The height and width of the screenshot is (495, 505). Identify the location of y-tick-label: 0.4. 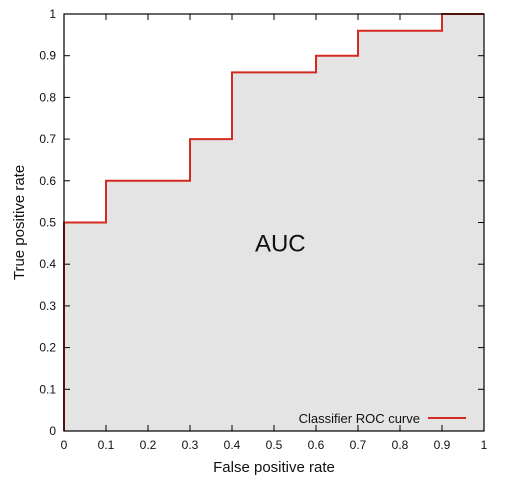
(47, 264).